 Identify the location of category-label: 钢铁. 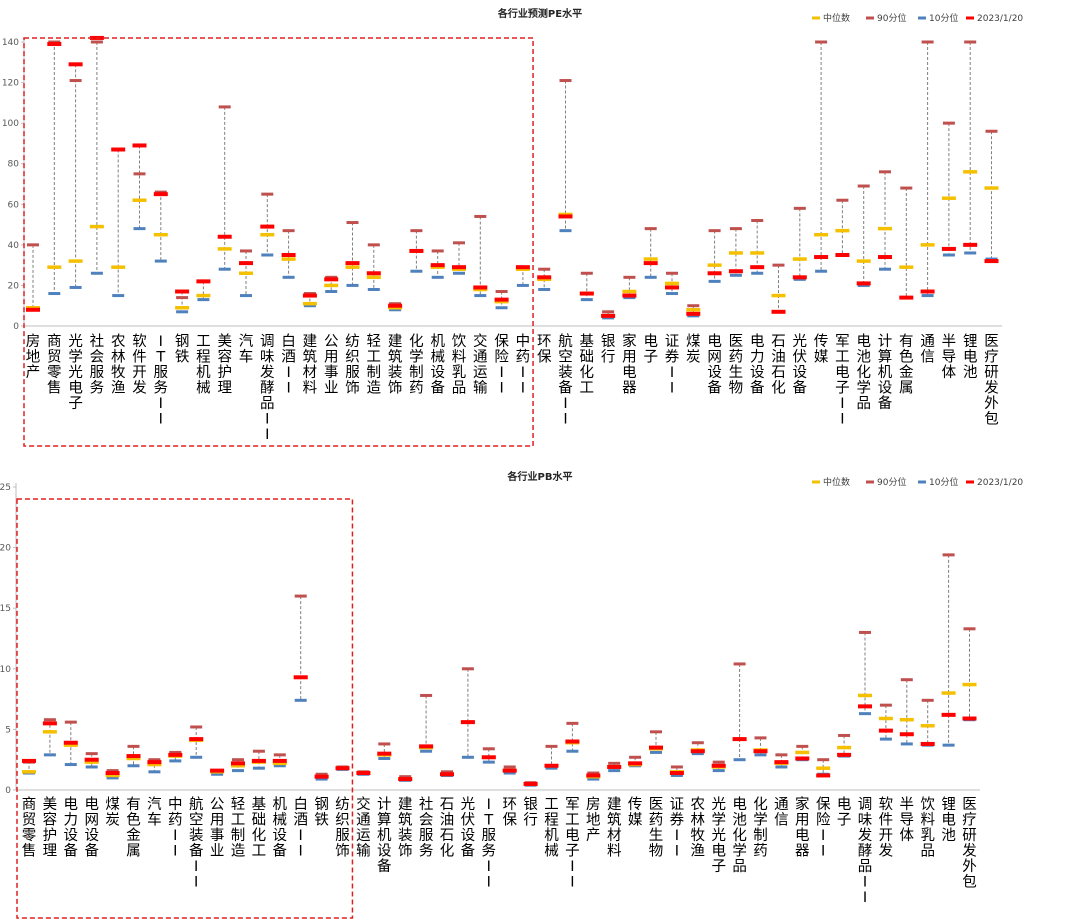
(321, 812).